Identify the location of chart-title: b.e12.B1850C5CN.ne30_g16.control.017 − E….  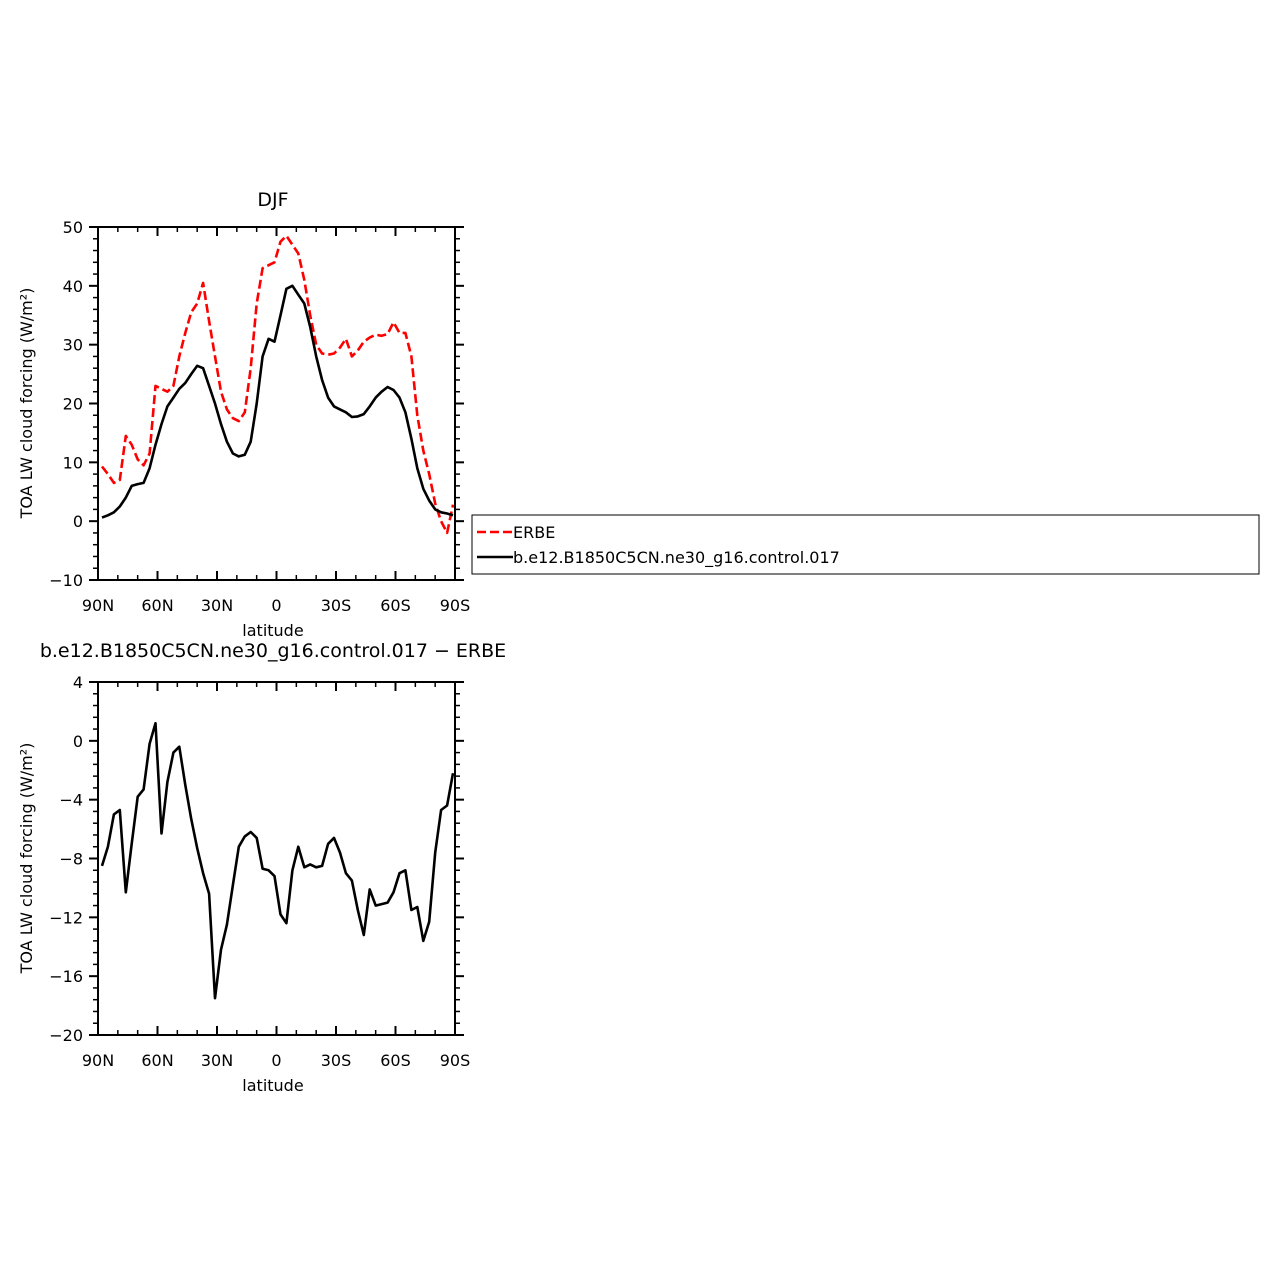
(273, 651).